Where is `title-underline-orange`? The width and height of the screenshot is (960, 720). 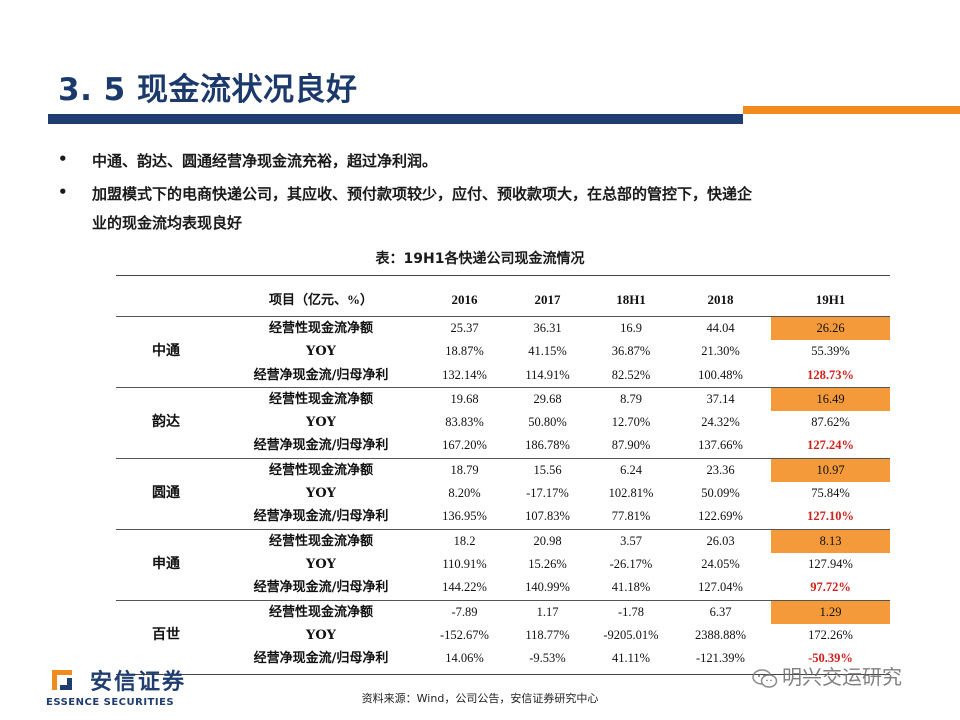 title-underline-orange is located at coordinates (851, 110).